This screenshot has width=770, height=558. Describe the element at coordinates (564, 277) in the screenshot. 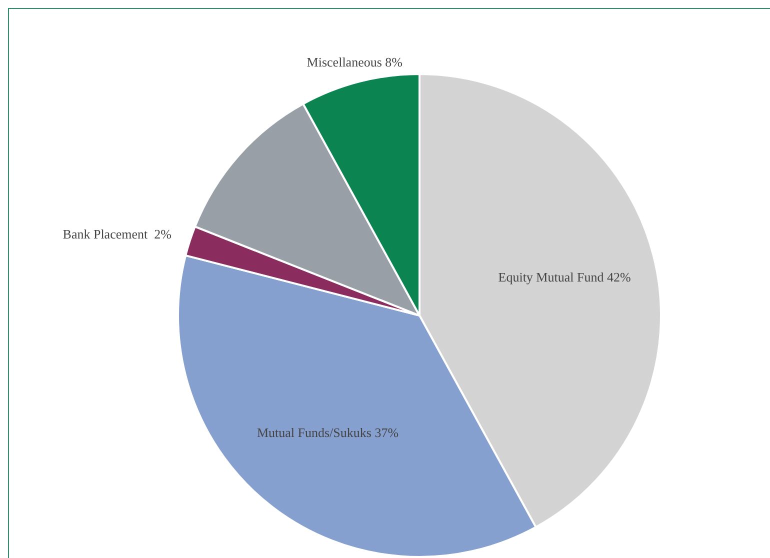

I see `slice-label: Equity Mutual Fund 42%` at that location.